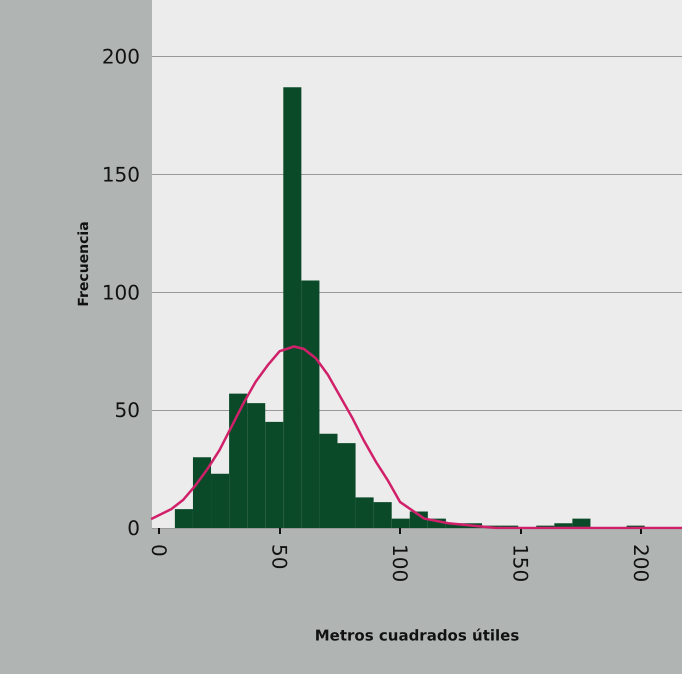 This screenshot has height=674, width=682. I want to click on y-tick-label: 0, so click(133, 528).